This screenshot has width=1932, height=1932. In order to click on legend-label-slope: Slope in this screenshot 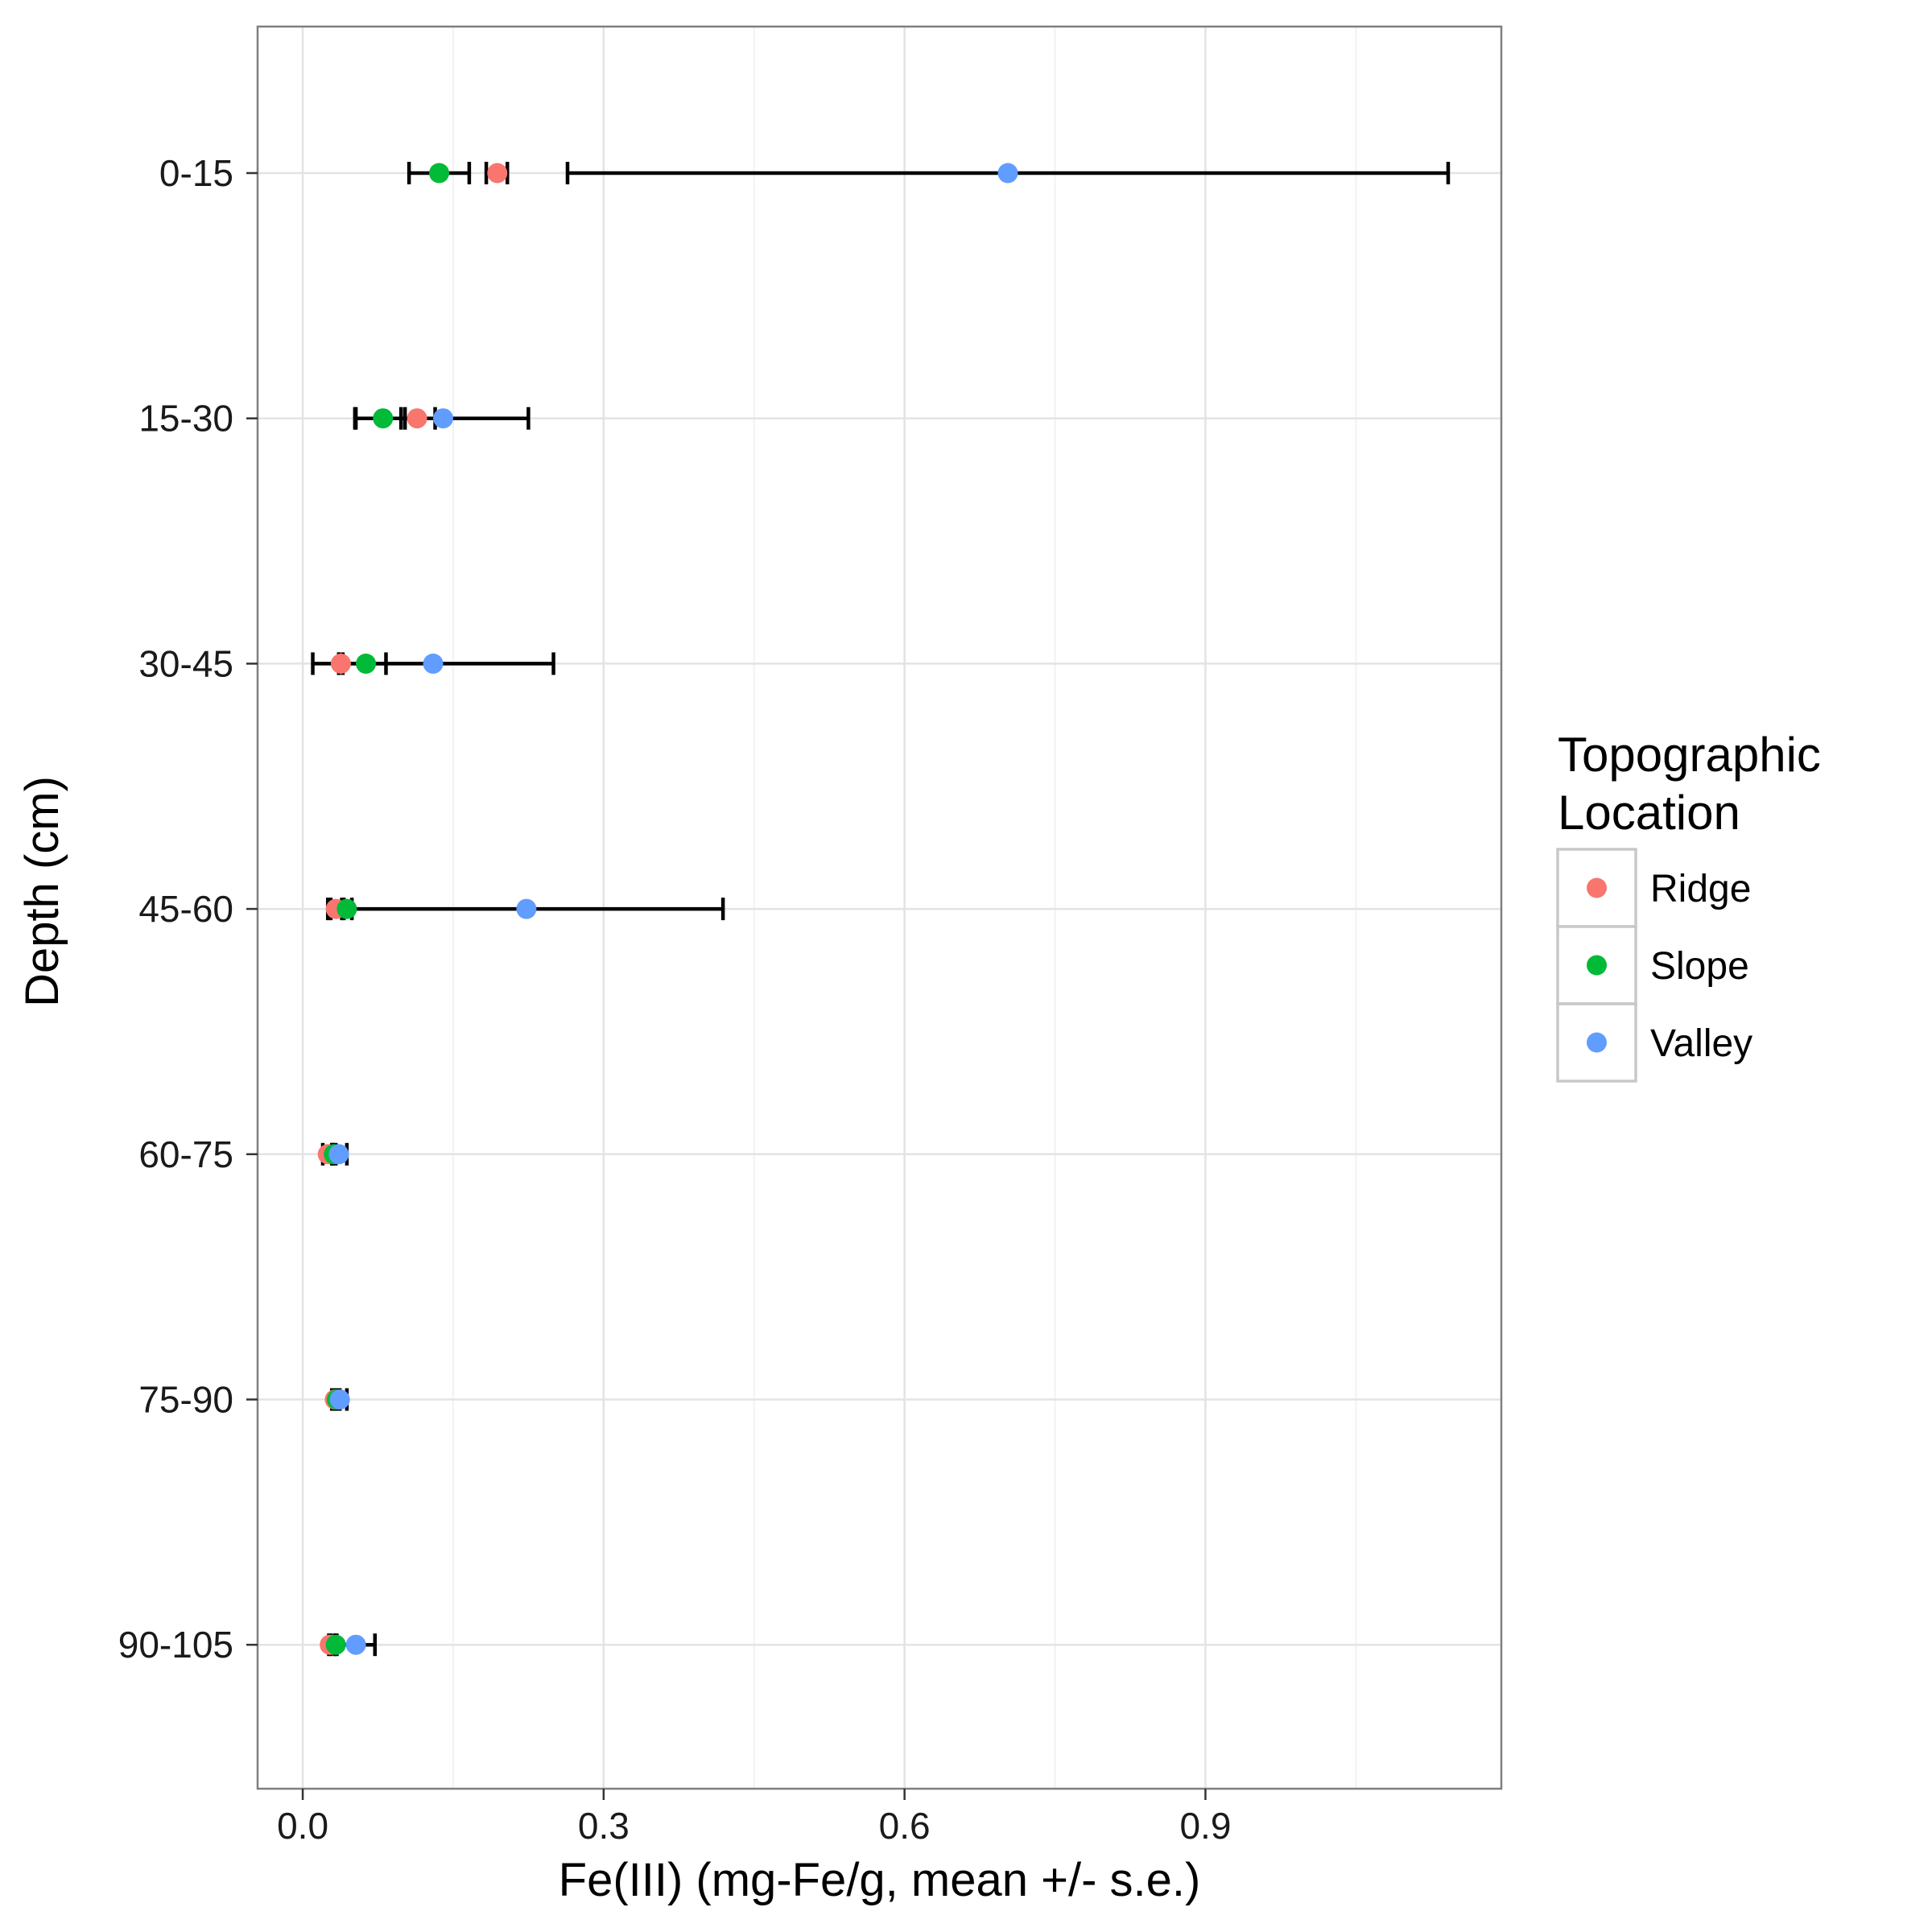, I will do `click(1699, 966)`.